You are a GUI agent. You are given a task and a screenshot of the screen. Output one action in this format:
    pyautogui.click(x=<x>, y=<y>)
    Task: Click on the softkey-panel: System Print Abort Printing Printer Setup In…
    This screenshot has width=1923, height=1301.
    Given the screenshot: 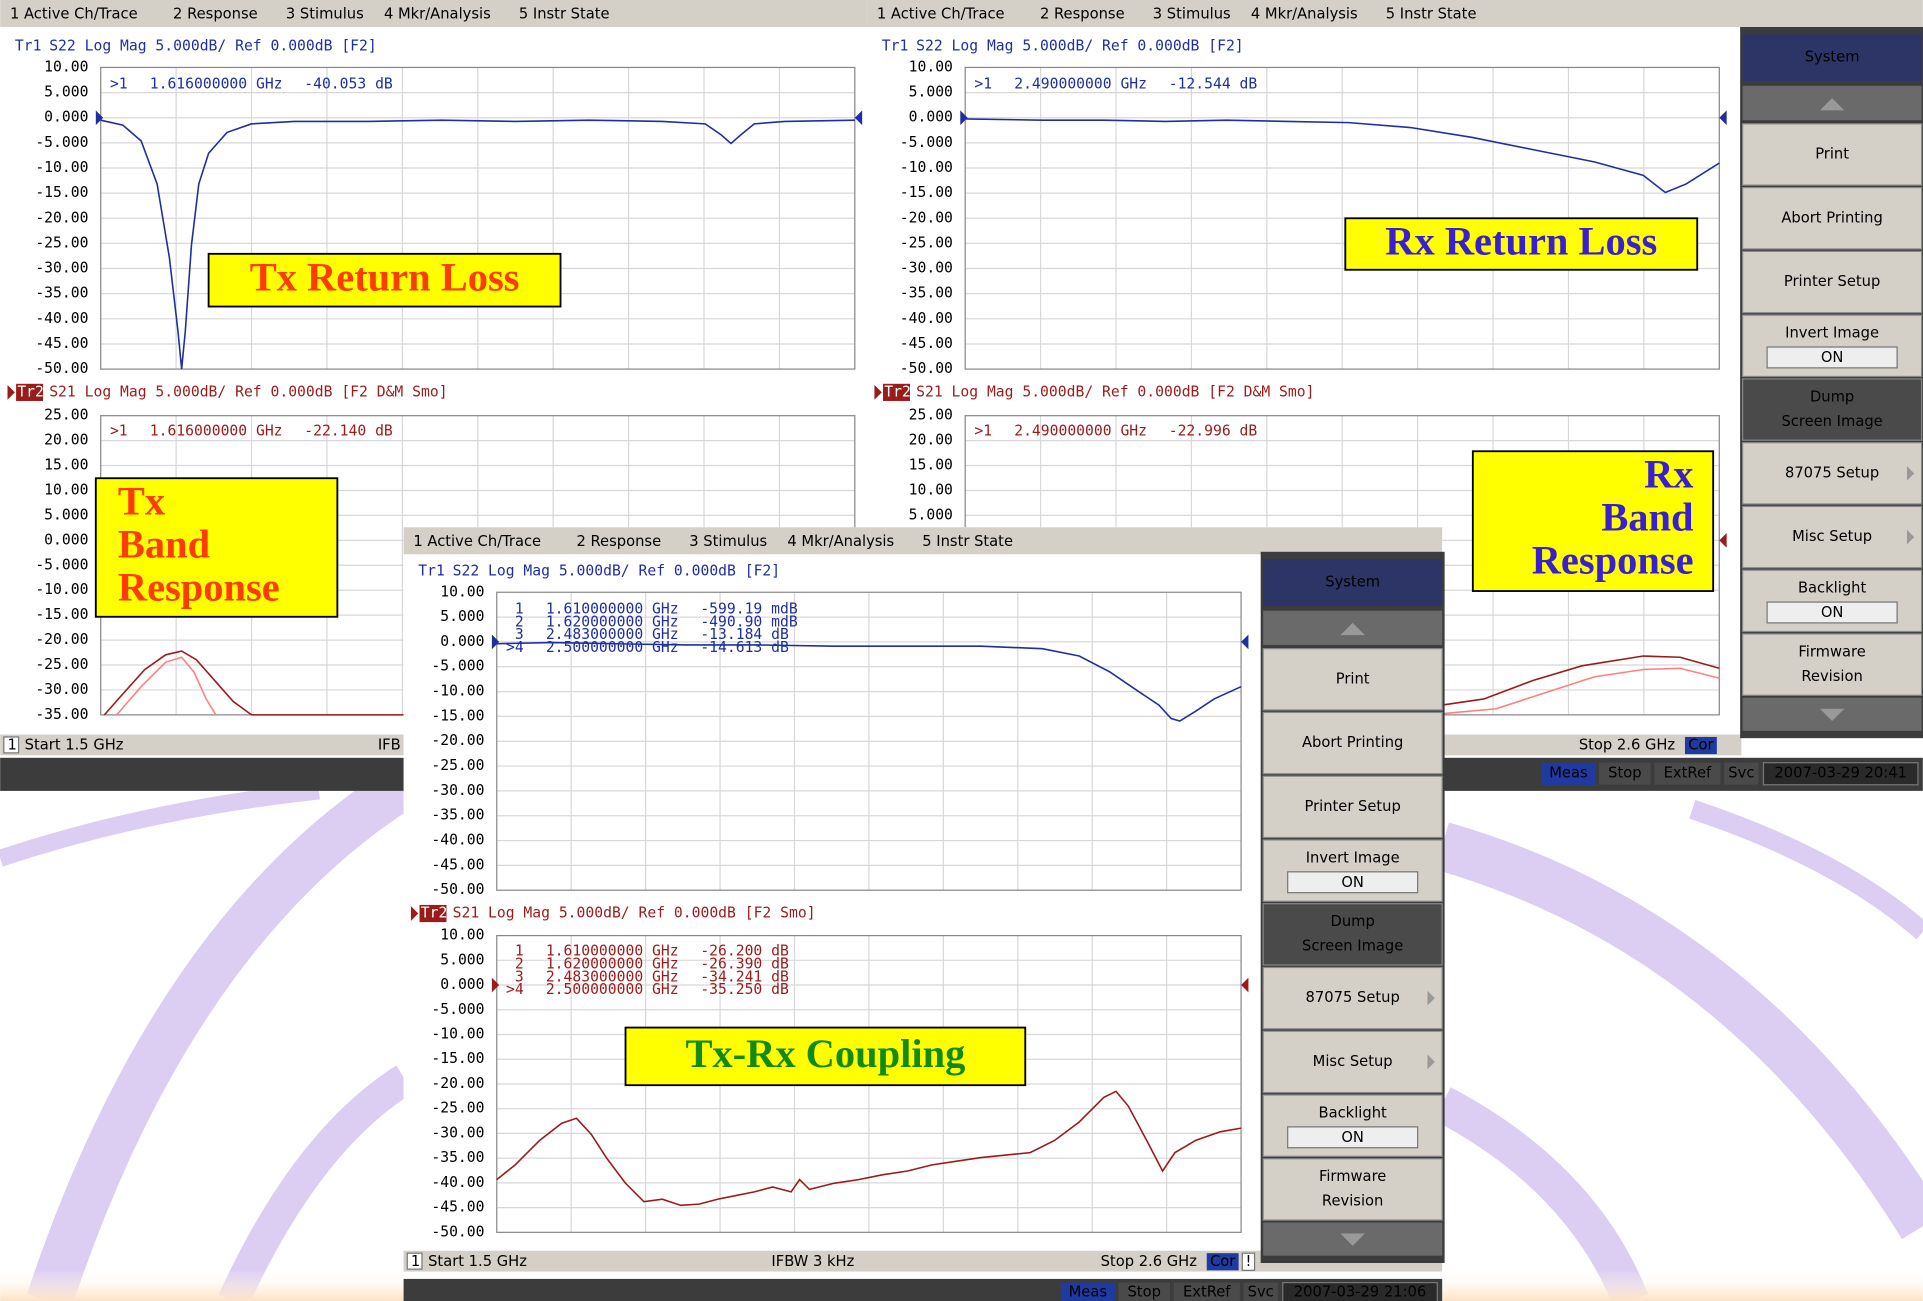 What is the action you would take?
    pyautogui.click(x=1352, y=907)
    